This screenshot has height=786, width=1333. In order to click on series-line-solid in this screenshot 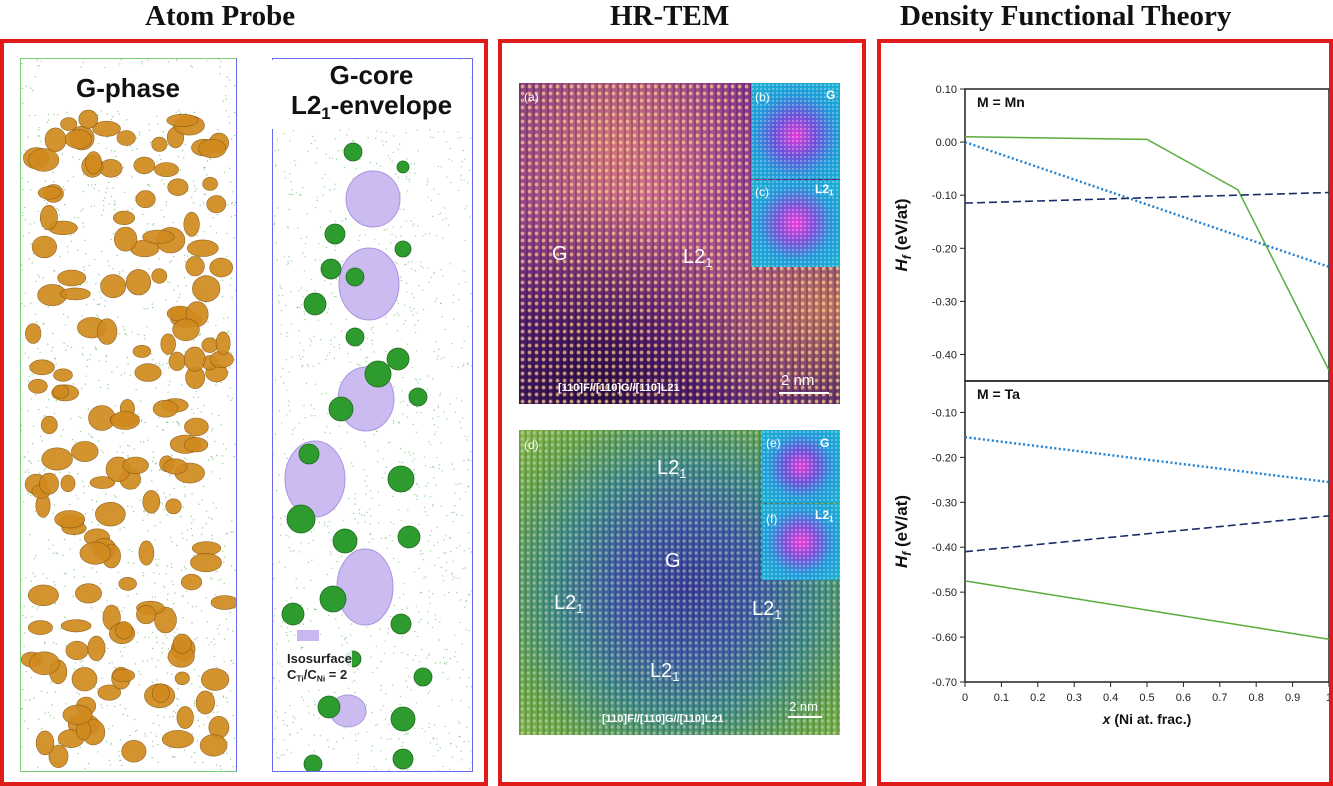, I will do `click(1146, 253)`.